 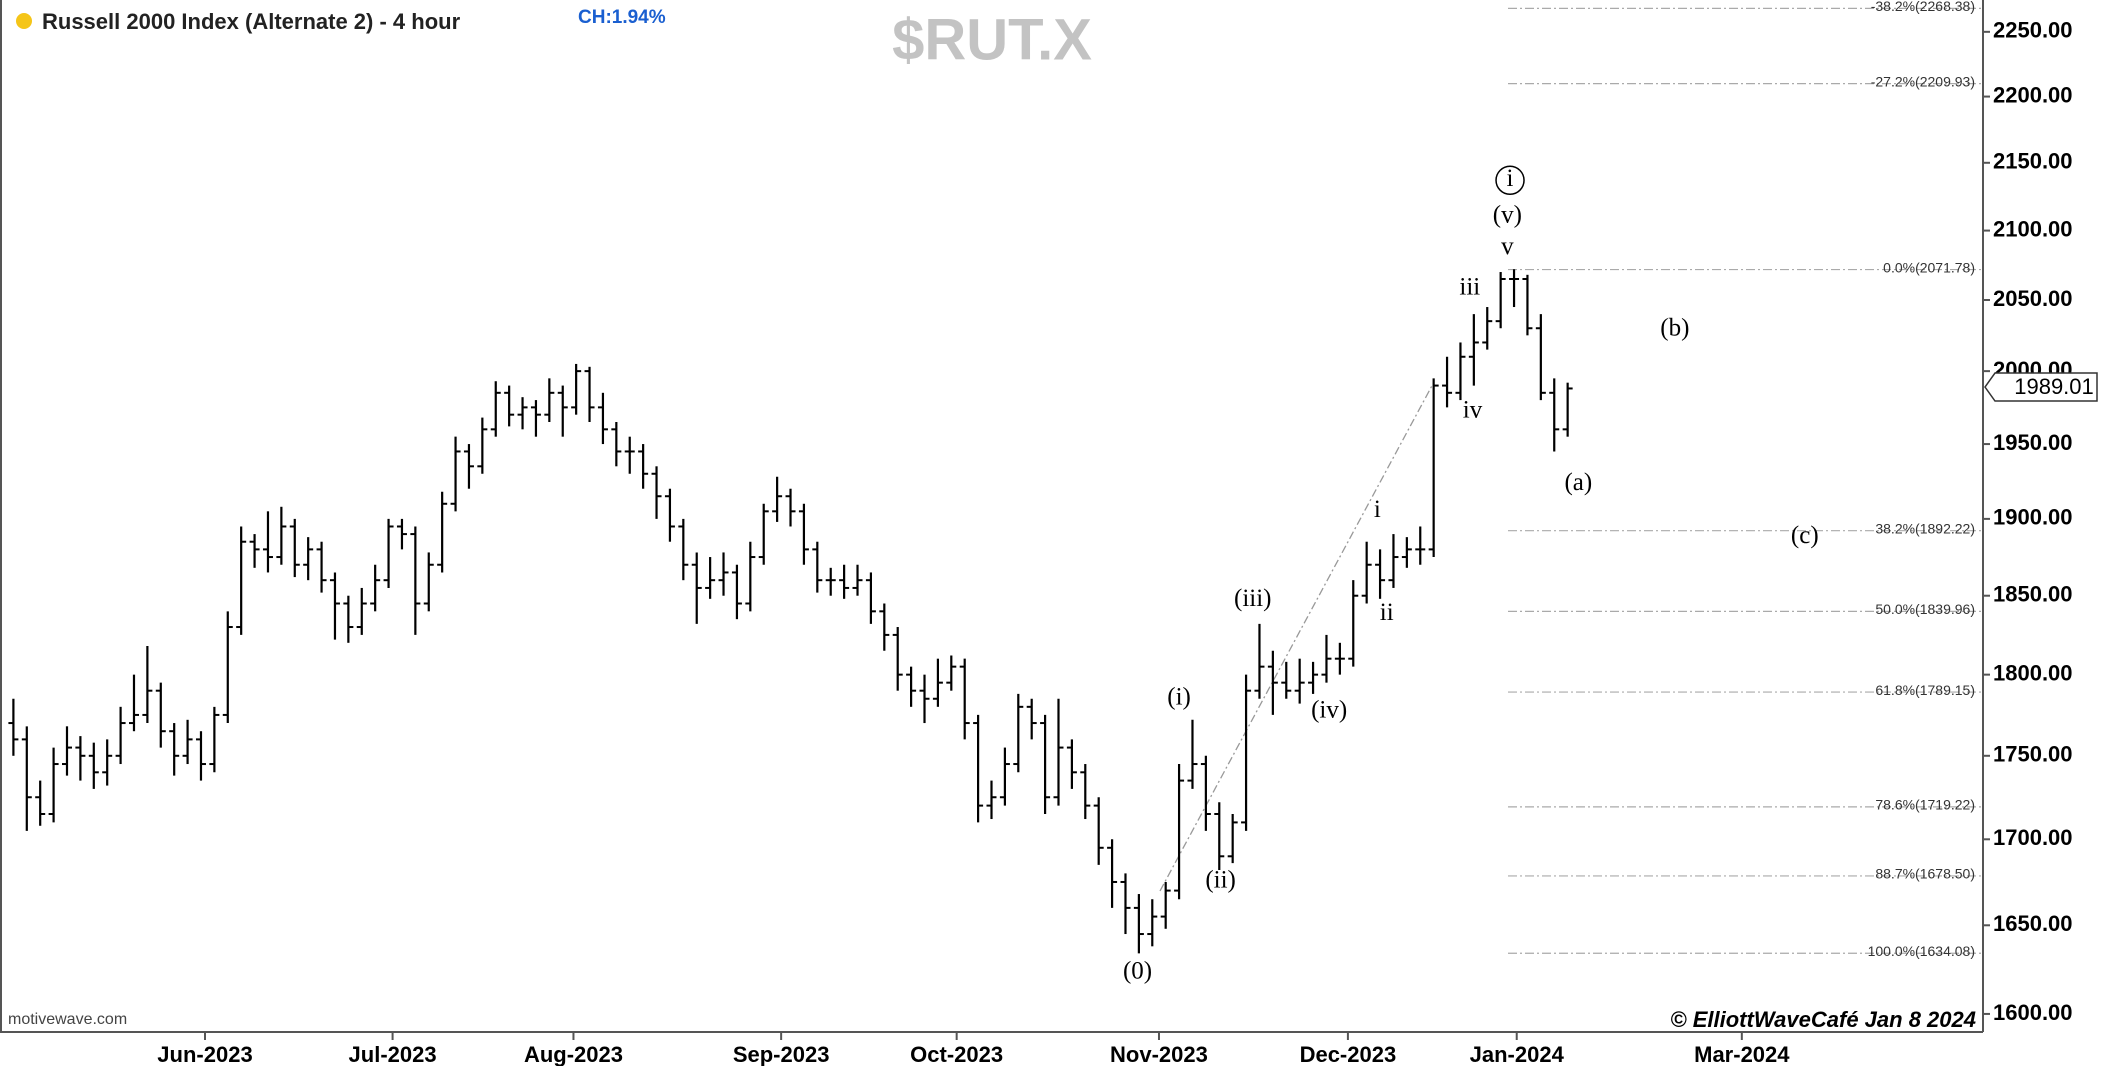 What do you see at coordinates (622, 17) in the screenshot?
I see `change-label: CH:1.94%` at bounding box center [622, 17].